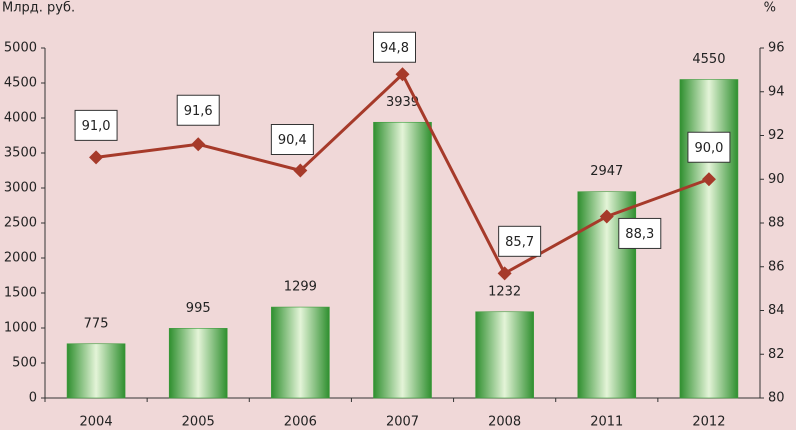 The image size is (796, 430). I want to click on line-value-label: 90,0, so click(708, 148).